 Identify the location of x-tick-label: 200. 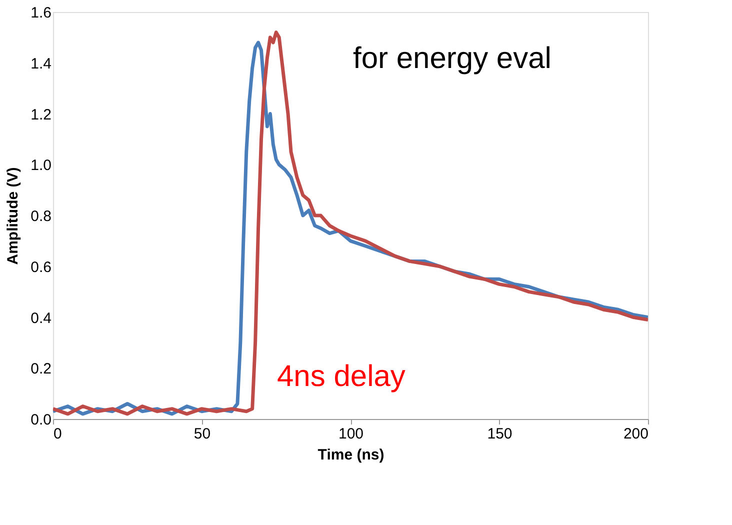
(635, 434).